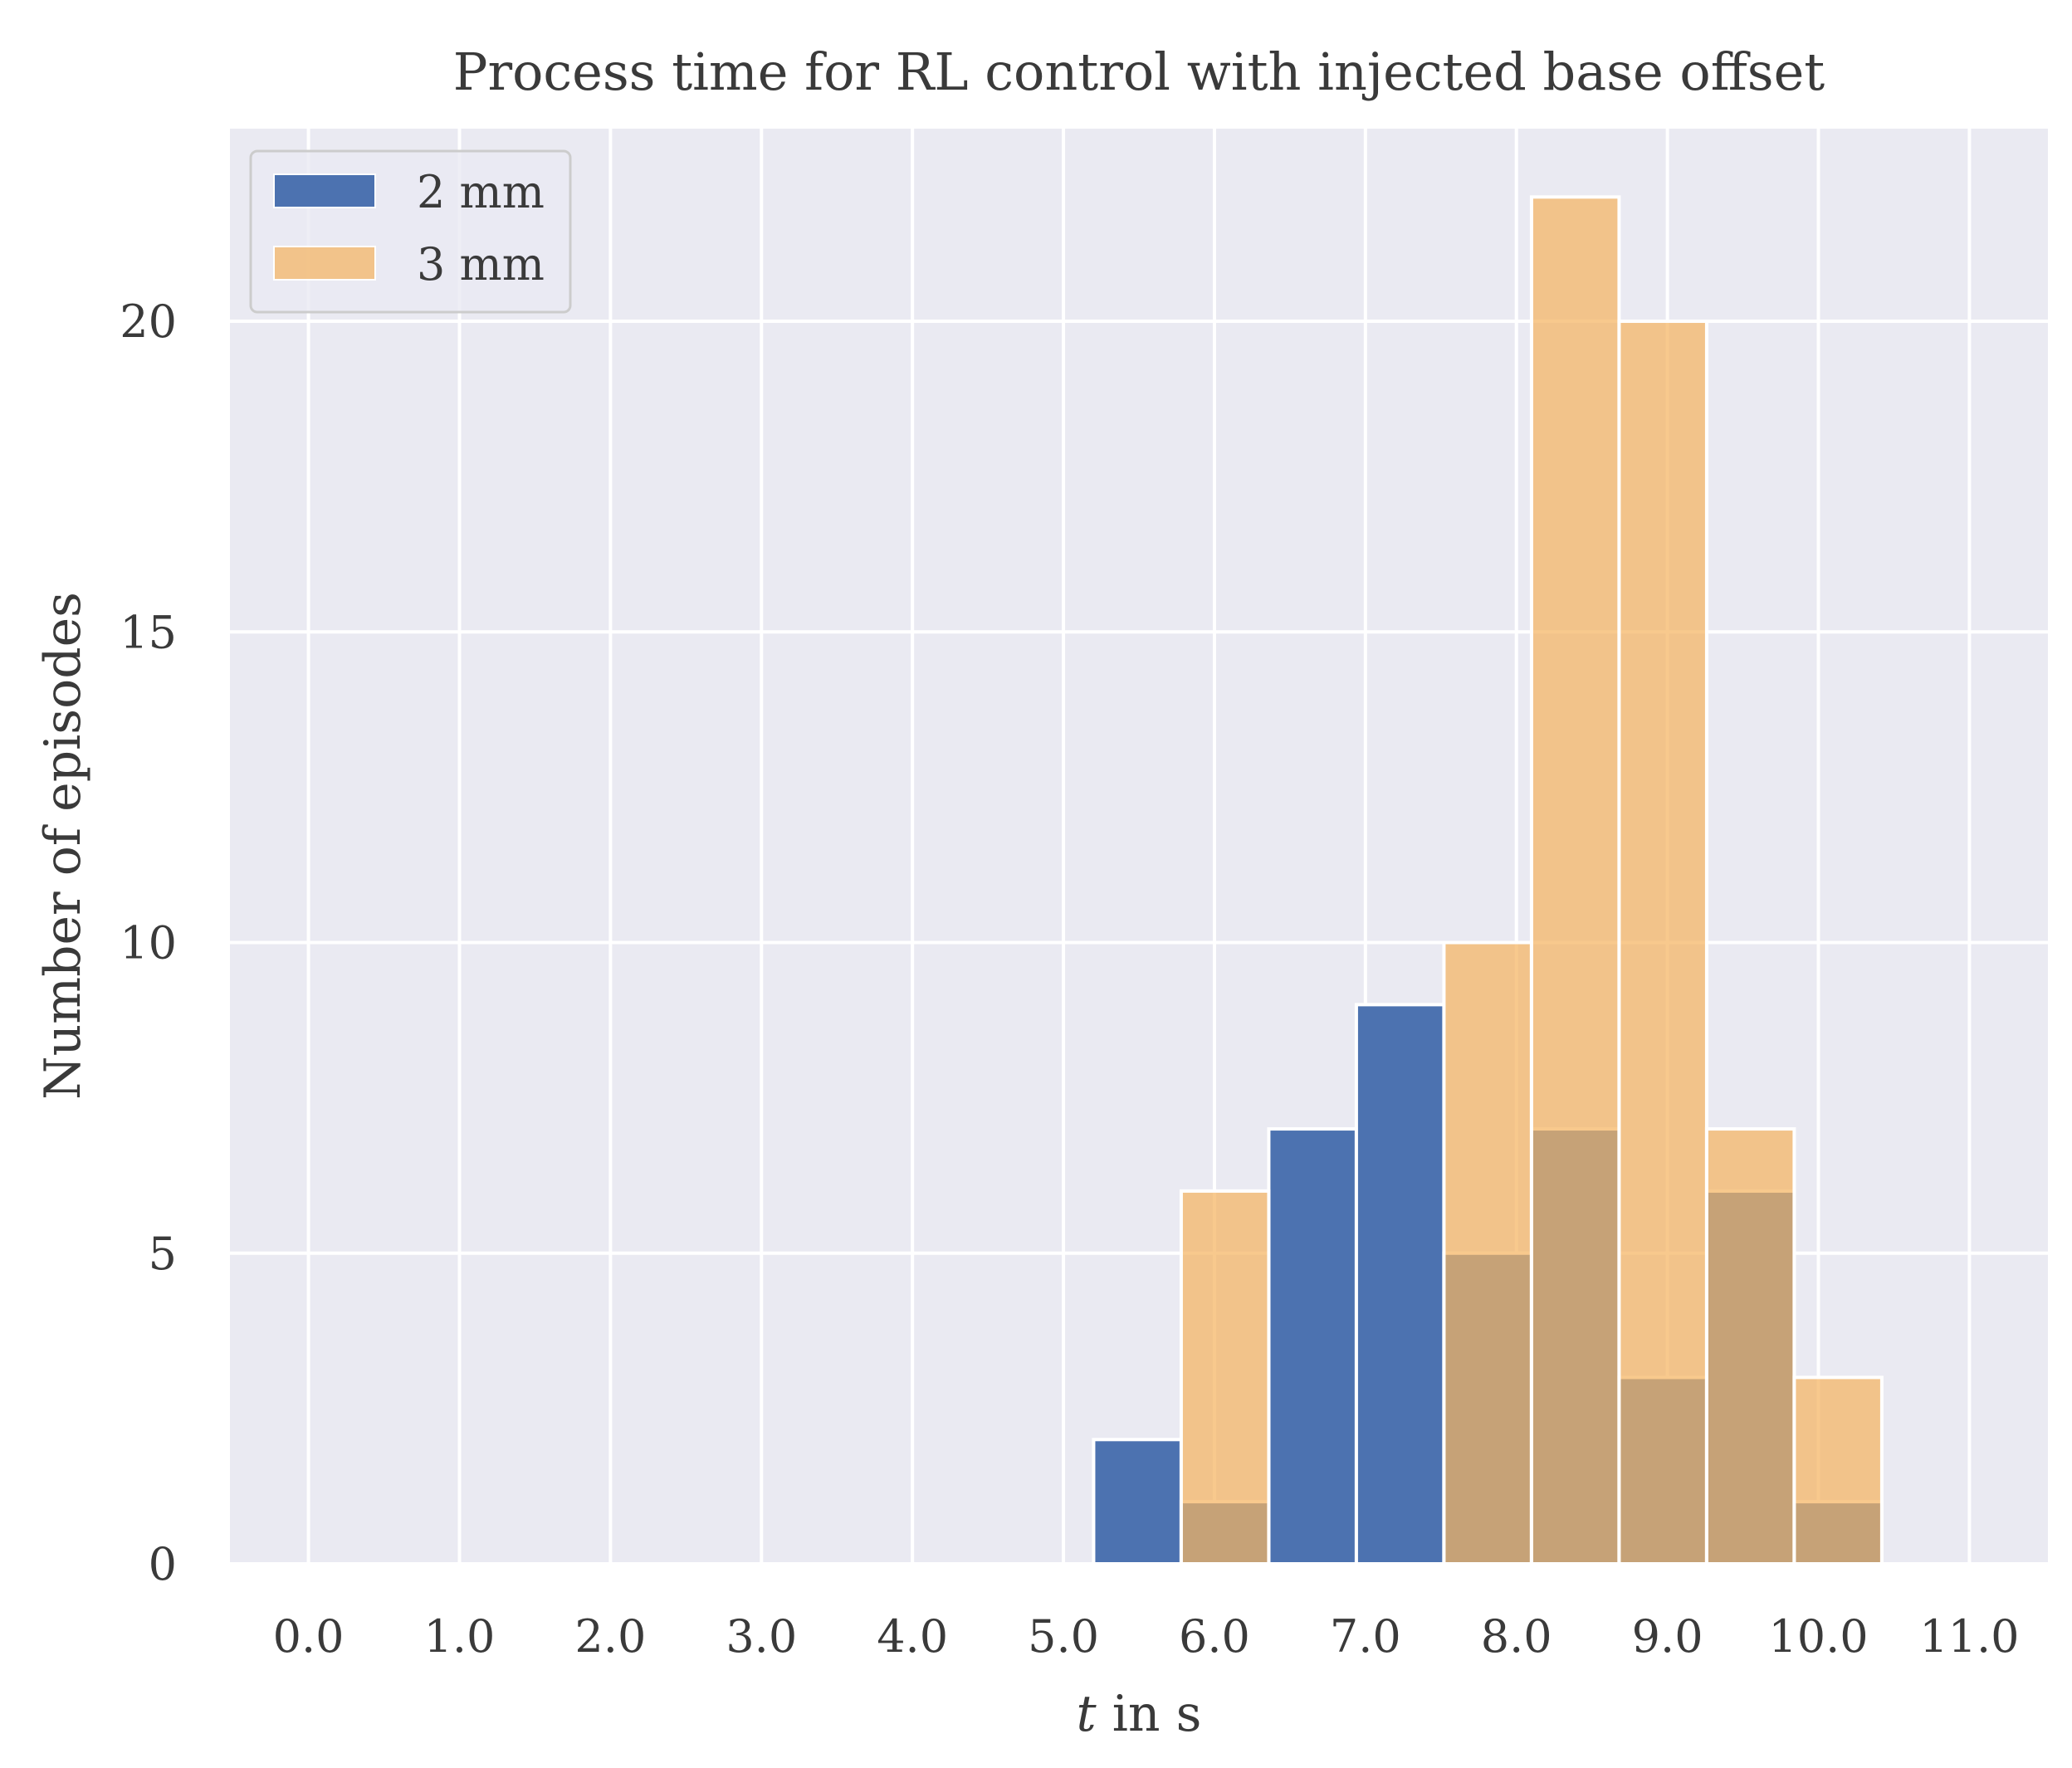  What do you see at coordinates (309, 1636) in the screenshot?
I see `x-tick-label: 0.0` at bounding box center [309, 1636].